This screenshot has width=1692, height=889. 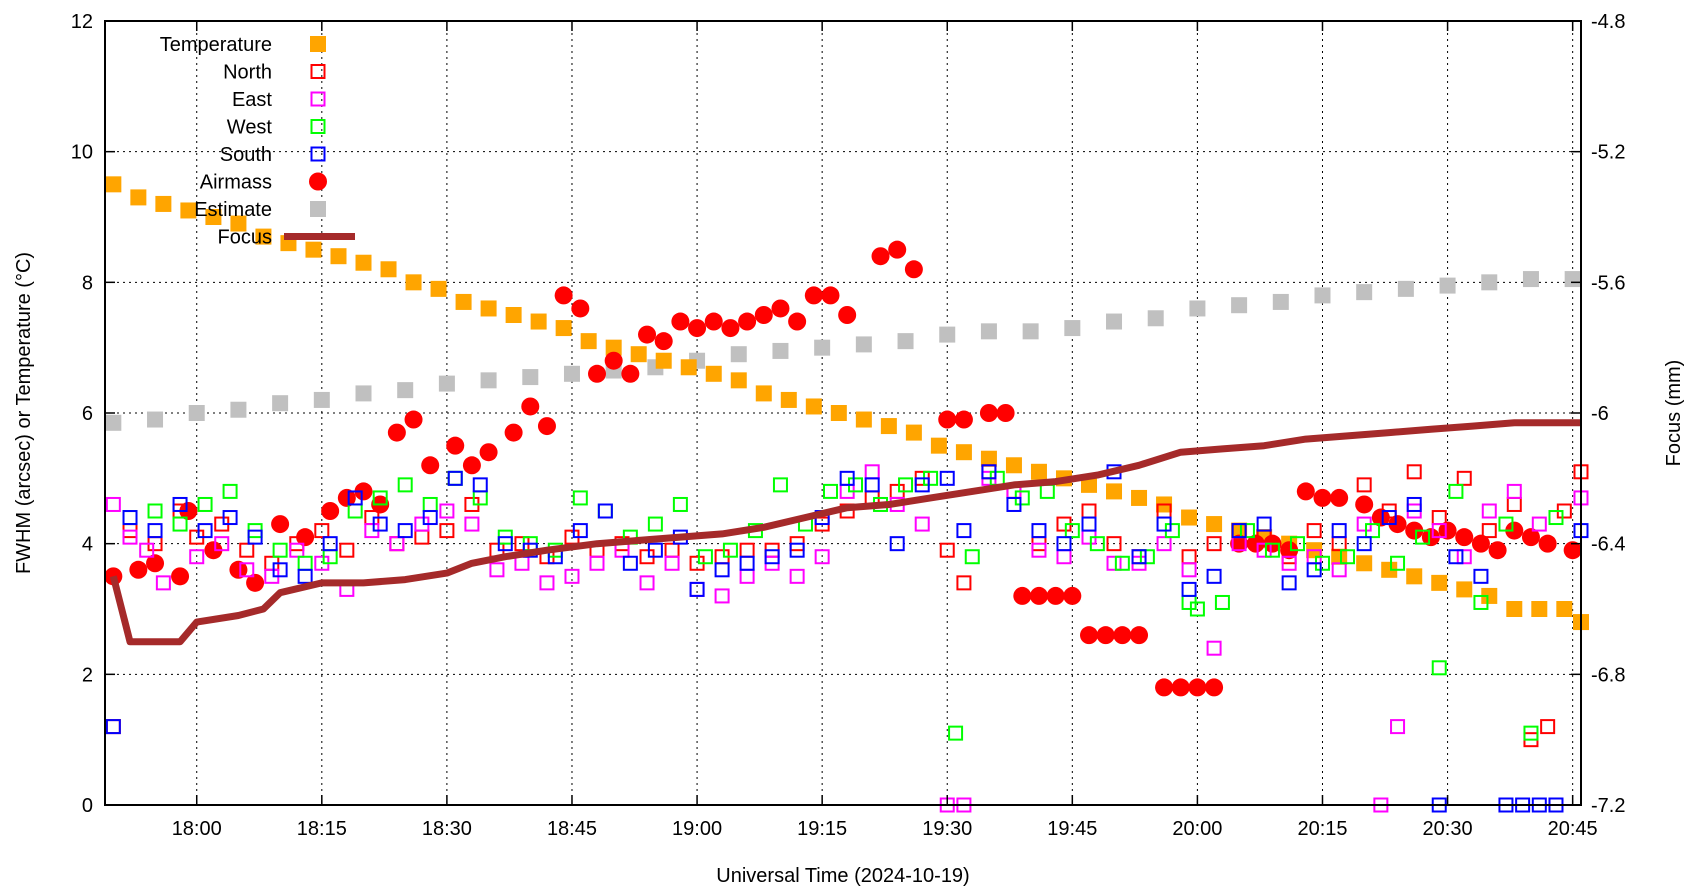 What do you see at coordinates (87, 283) in the screenshot?
I see `y-left-tick-label: 8` at bounding box center [87, 283].